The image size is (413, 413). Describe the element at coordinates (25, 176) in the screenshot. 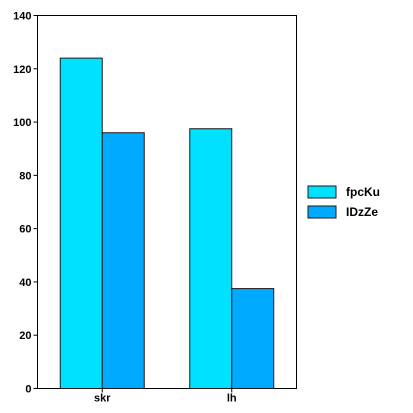

I see `y-tick-label-80: 80` at that location.